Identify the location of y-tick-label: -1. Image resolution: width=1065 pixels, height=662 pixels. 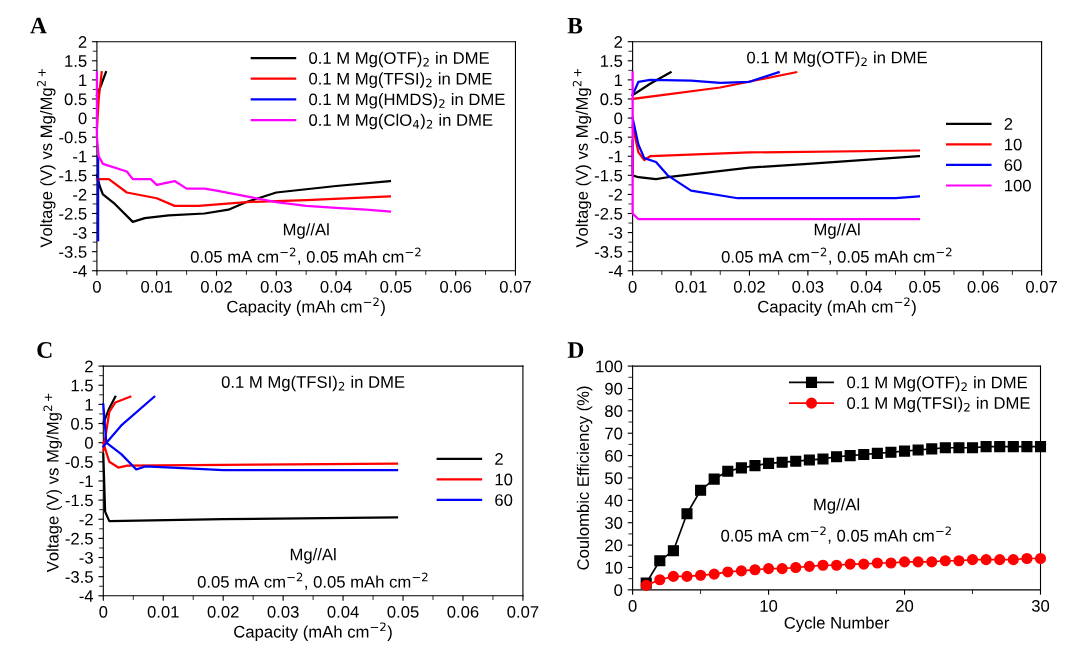
(615, 156).